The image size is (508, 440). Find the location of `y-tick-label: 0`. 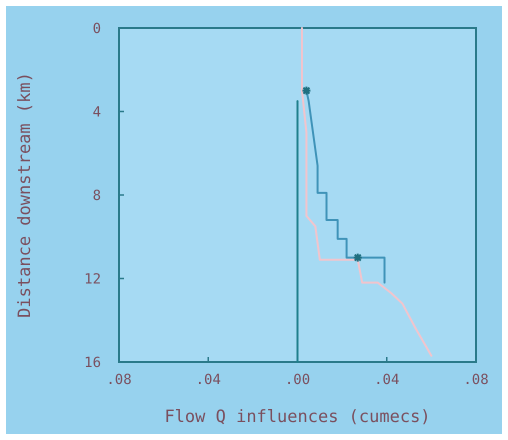

y-tick-label: 0 is located at coordinates (96, 28).